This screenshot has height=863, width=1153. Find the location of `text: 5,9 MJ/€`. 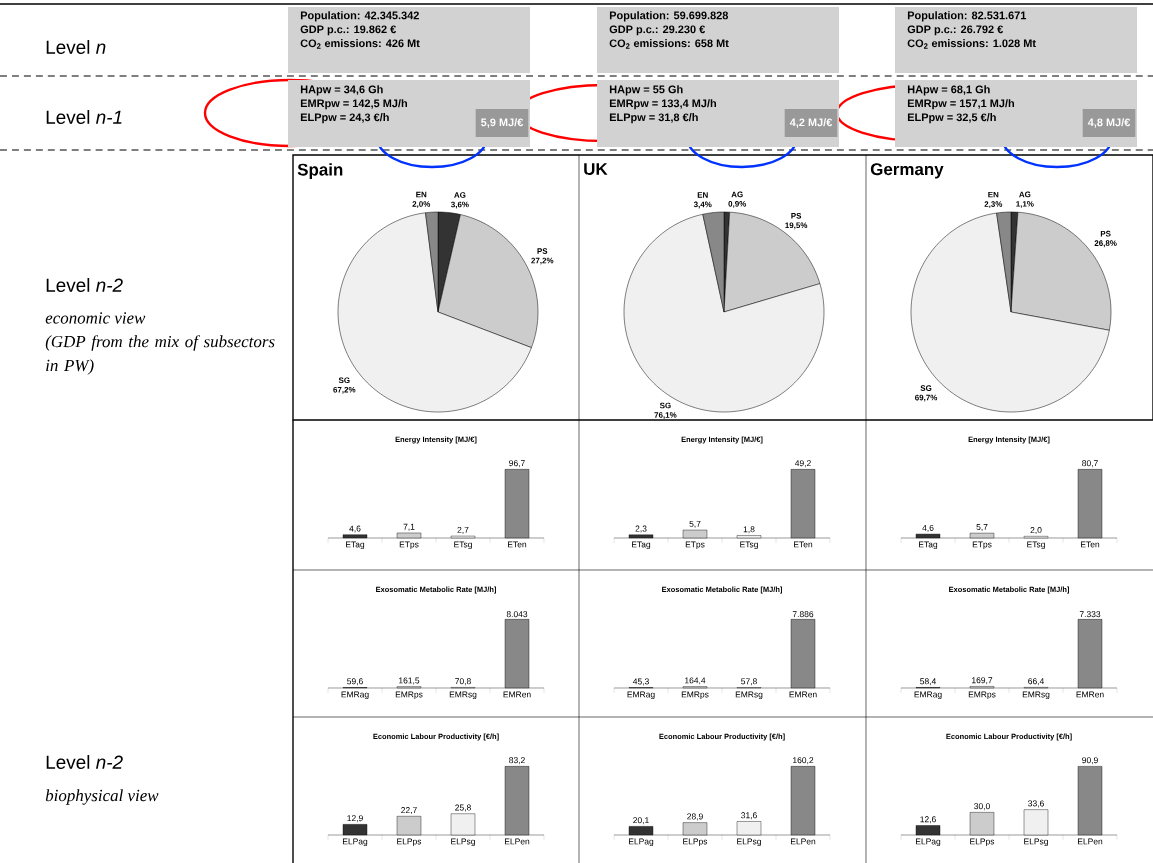

text: 5,9 MJ/€ is located at coordinates (502, 123).